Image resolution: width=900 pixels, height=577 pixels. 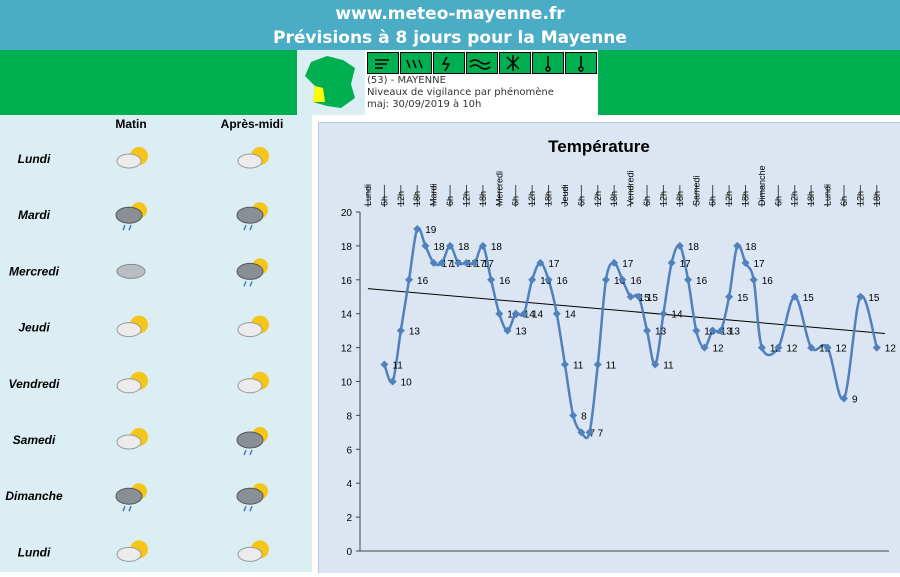 I want to click on x-tick-label: Mardi, so click(x=434, y=194).